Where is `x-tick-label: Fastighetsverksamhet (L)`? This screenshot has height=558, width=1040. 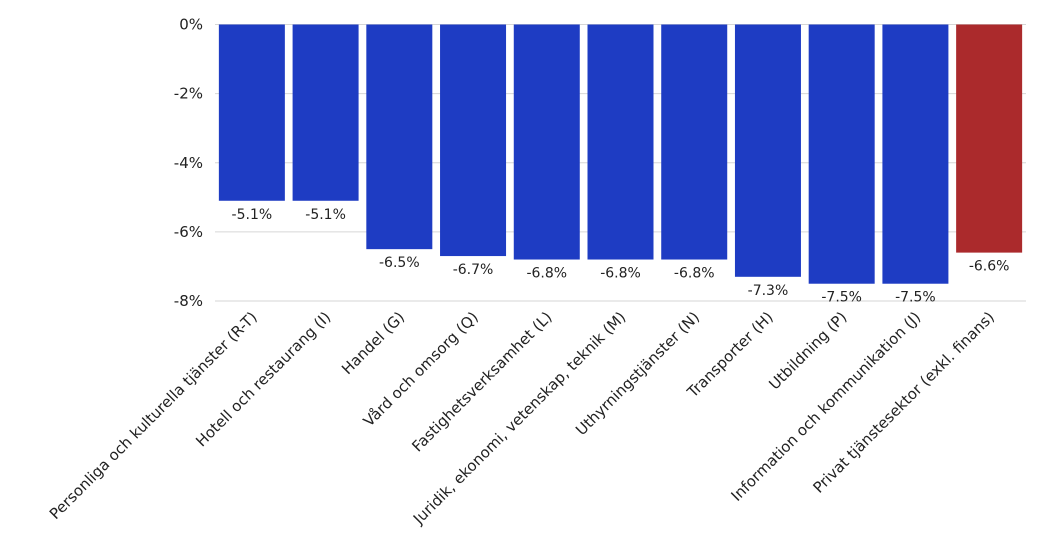 x-tick-label: Fastighetsverksamhet (L) is located at coordinates (481, 381).